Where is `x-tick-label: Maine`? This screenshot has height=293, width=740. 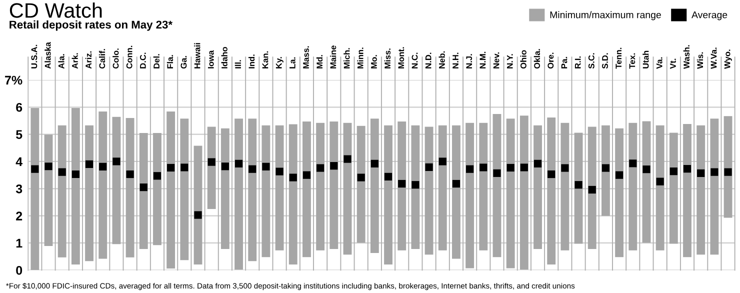
x-tick-label: Maine is located at coordinates (333, 57).